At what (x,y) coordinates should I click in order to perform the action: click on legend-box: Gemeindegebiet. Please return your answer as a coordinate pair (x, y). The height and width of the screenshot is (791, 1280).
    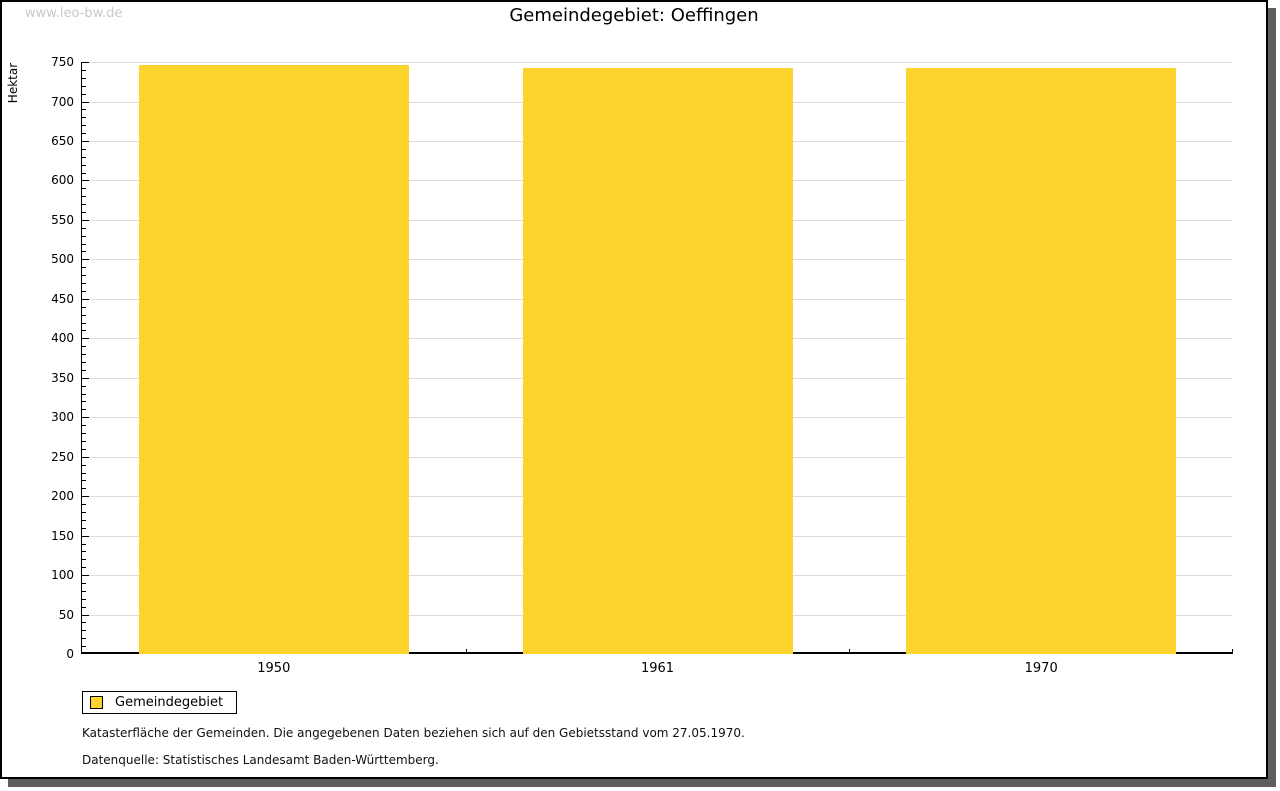
    Looking at the image, I should click on (160, 702).